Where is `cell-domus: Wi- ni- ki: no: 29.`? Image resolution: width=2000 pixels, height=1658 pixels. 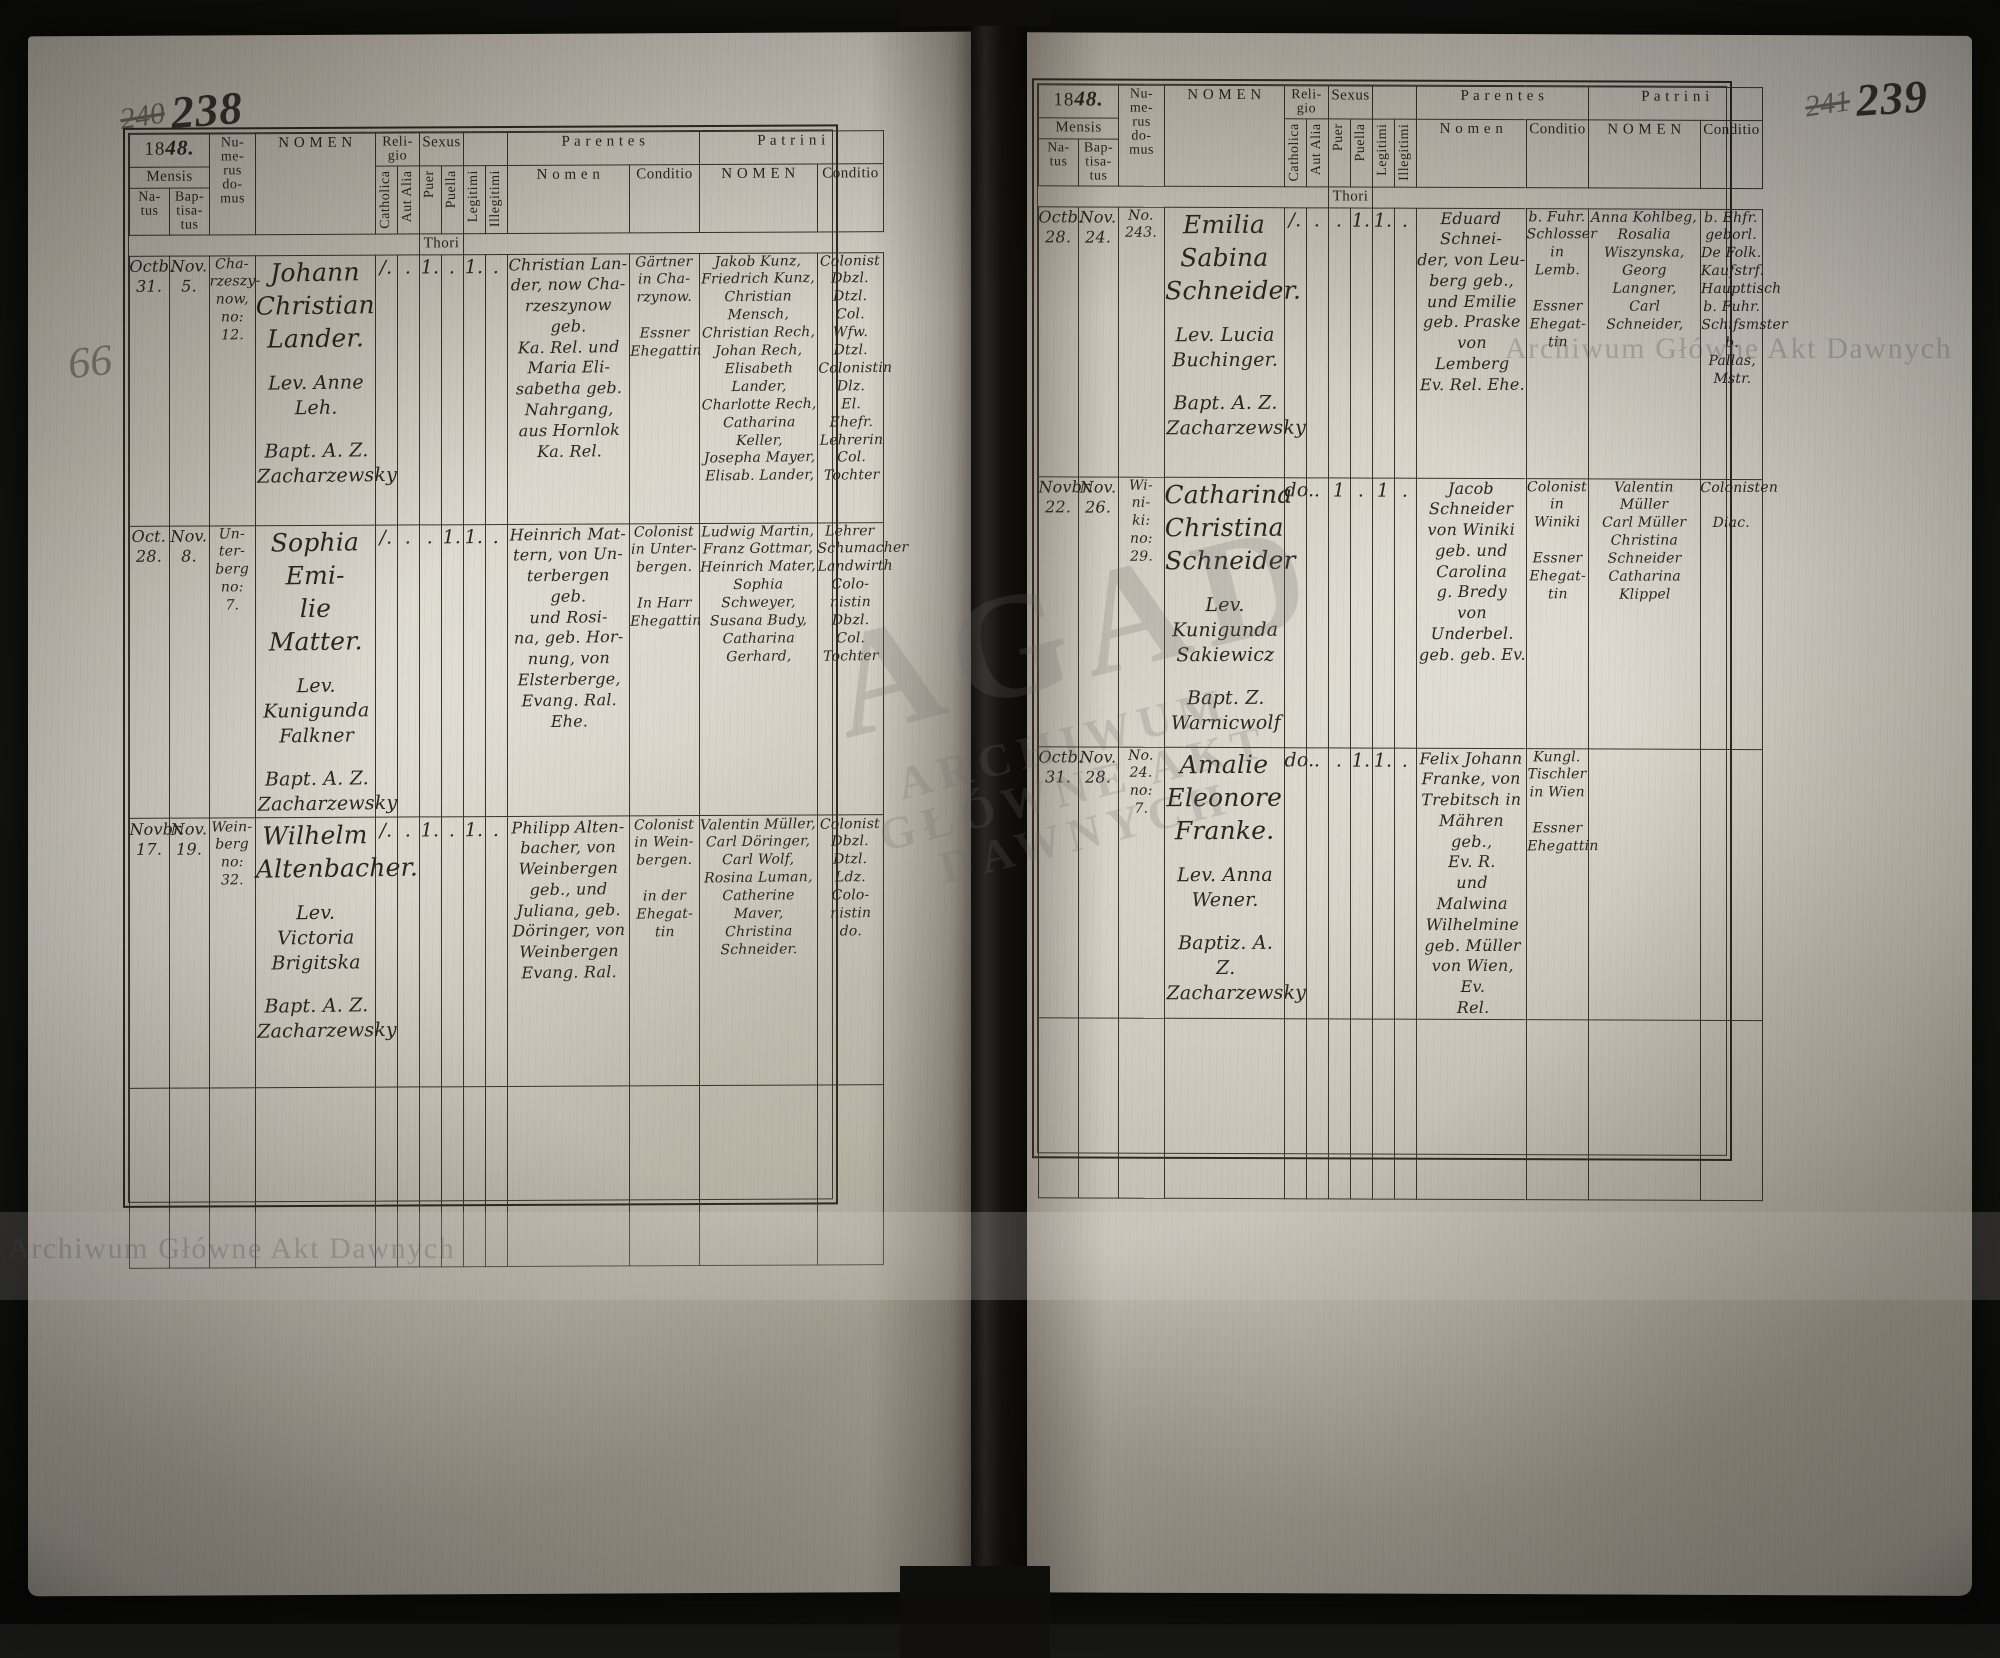 cell-domus: Wi- ni- ki: no: 29. is located at coordinates (1141, 612).